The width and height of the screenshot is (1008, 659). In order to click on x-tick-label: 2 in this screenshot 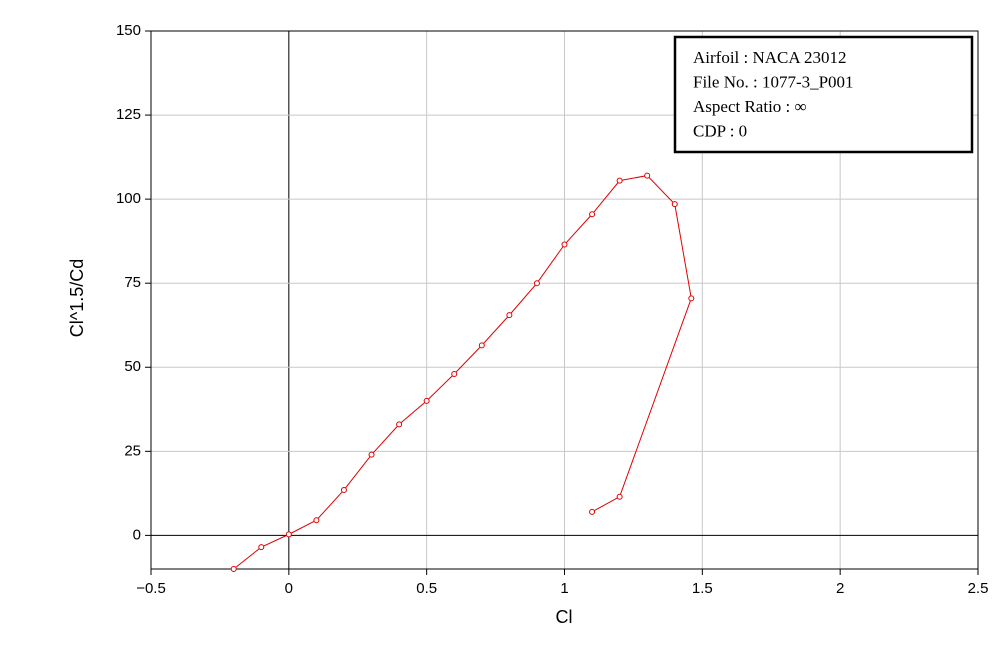, I will do `click(840, 588)`.